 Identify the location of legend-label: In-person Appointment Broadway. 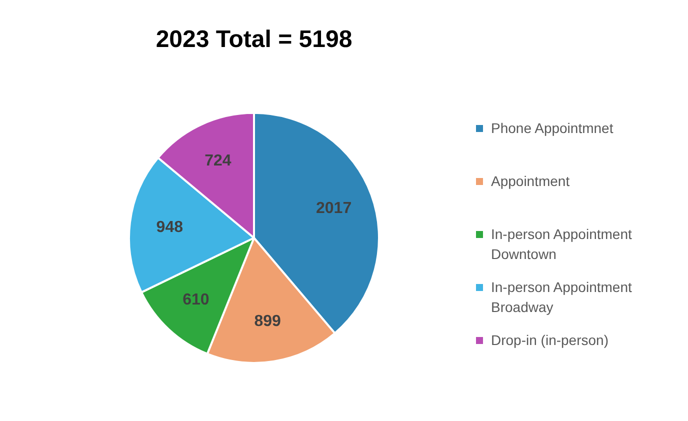
(562, 297).